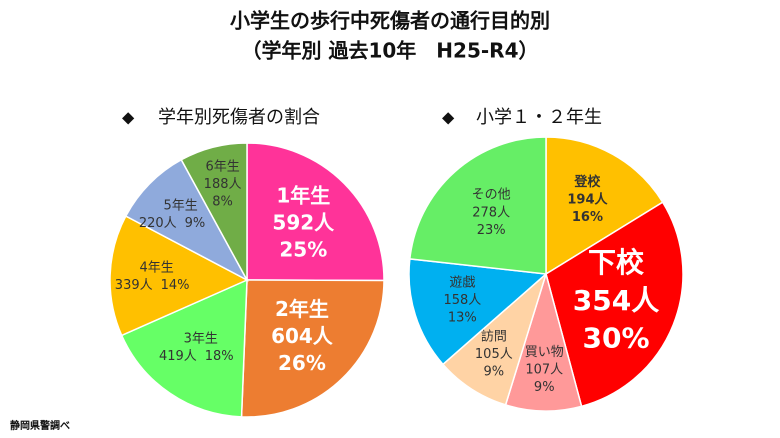 This screenshot has width=780, height=438. Describe the element at coordinates (219, 356) in the screenshot. I see `slice-percent-label: 18%` at that location.